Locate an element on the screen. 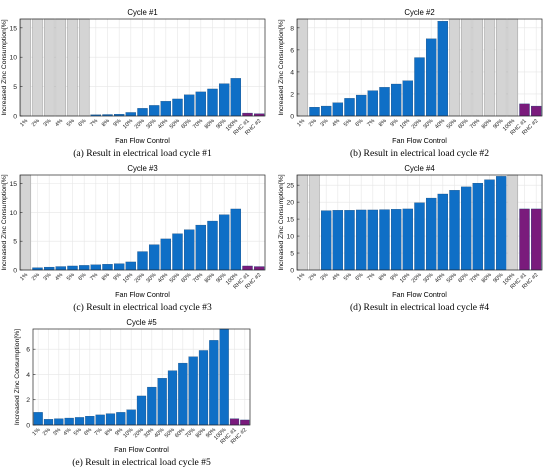 This screenshot has width=550, height=472. y-tick-label: 10 is located at coordinates (13, 213).